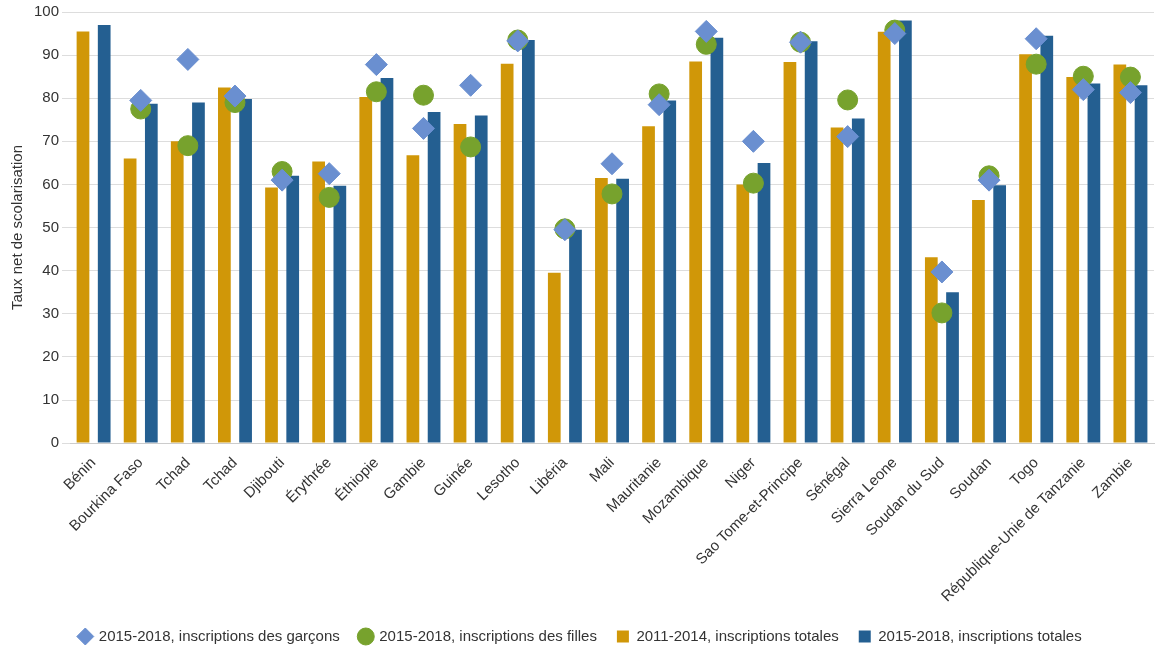 Image resolution: width=1166 pixels, height=659 pixels. Describe the element at coordinates (980, 635) in the screenshot. I see `legend-label: 2015-2018, inscriptions totales` at that location.